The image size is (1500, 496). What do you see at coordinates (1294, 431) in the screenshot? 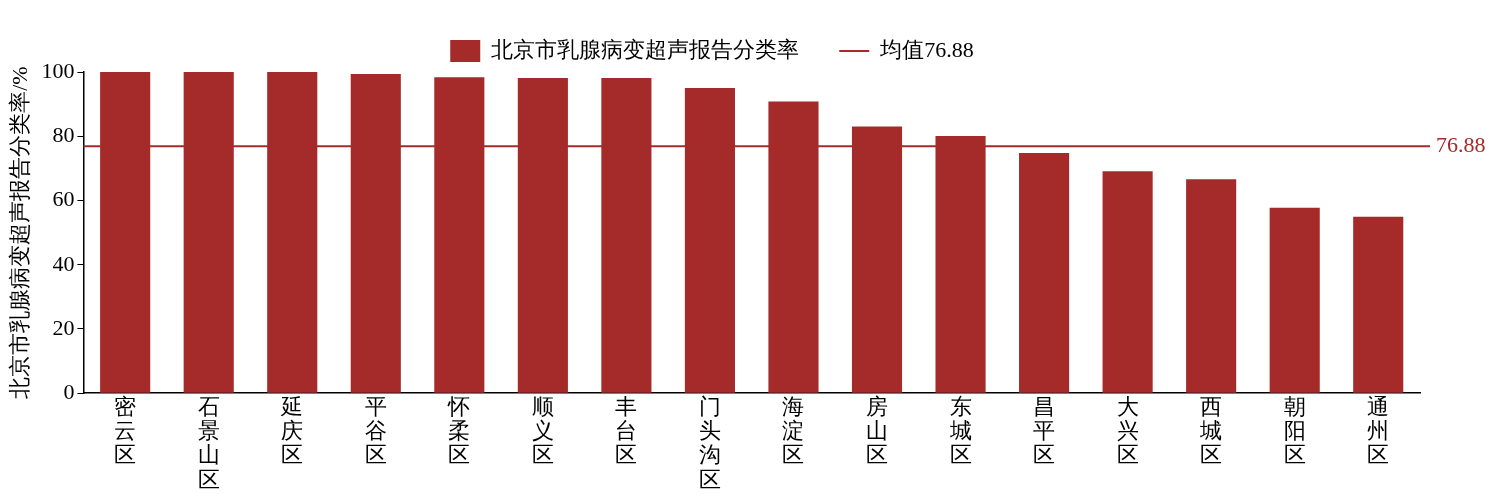
I see `x-tick-label: 朝阳区` at bounding box center [1294, 431].